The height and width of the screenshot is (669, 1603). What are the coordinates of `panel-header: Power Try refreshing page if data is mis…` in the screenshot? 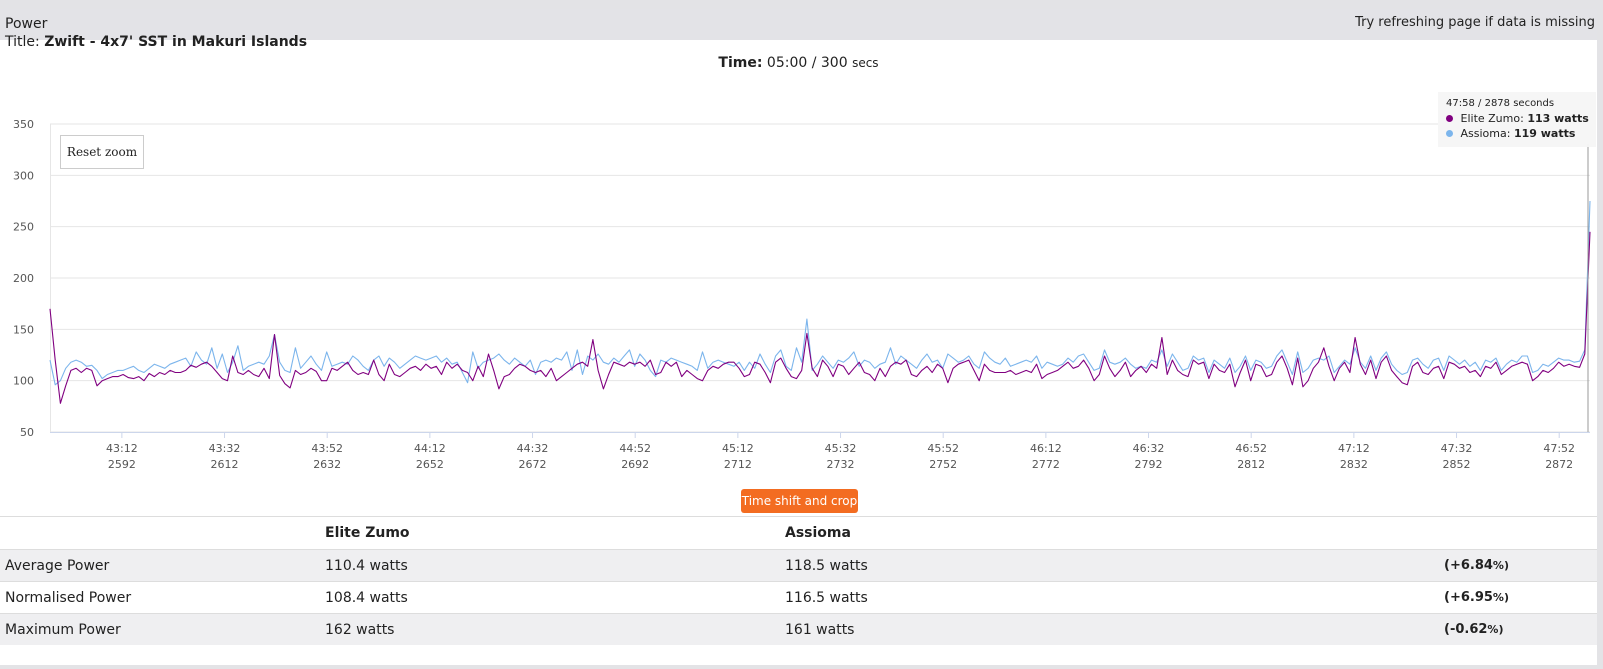 It's located at (798, 24).